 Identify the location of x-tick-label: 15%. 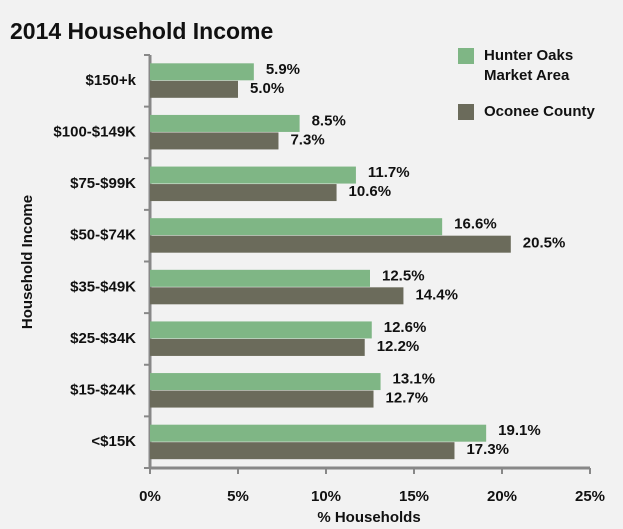
(414, 496).